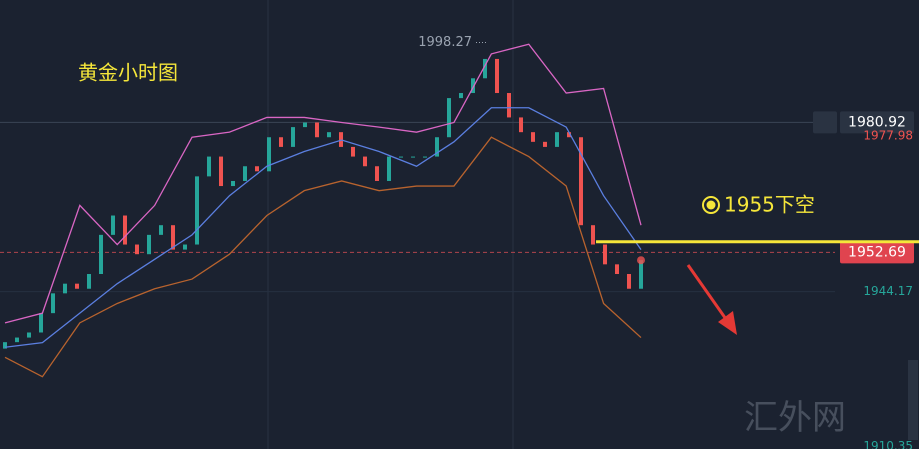 The width and height of the screenshot is (919, 449). Describe the element at coordinates (825, 122) in the screenshot. I see `bell-button` at that location.